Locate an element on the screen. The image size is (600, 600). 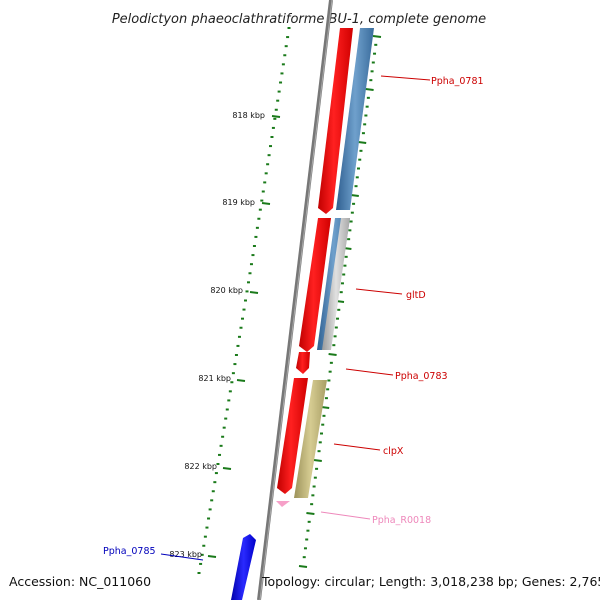
genome-backbone is located at coordinates (295, 300).